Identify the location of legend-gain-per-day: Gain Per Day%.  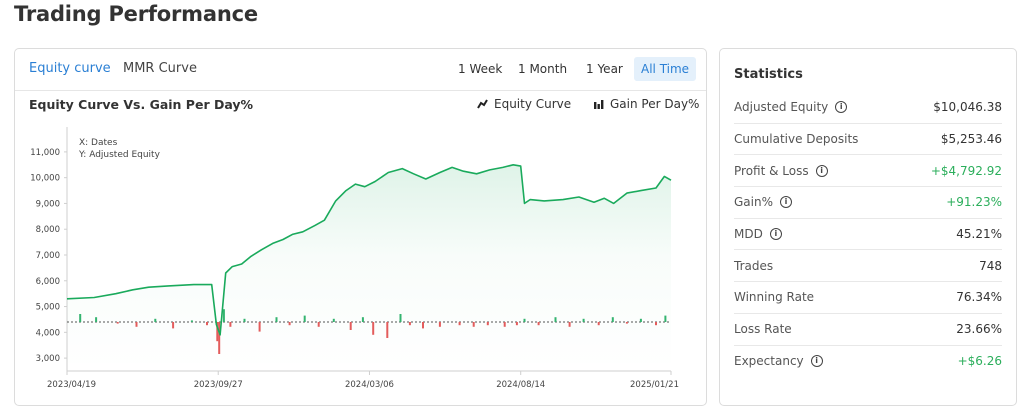
(646, 104).